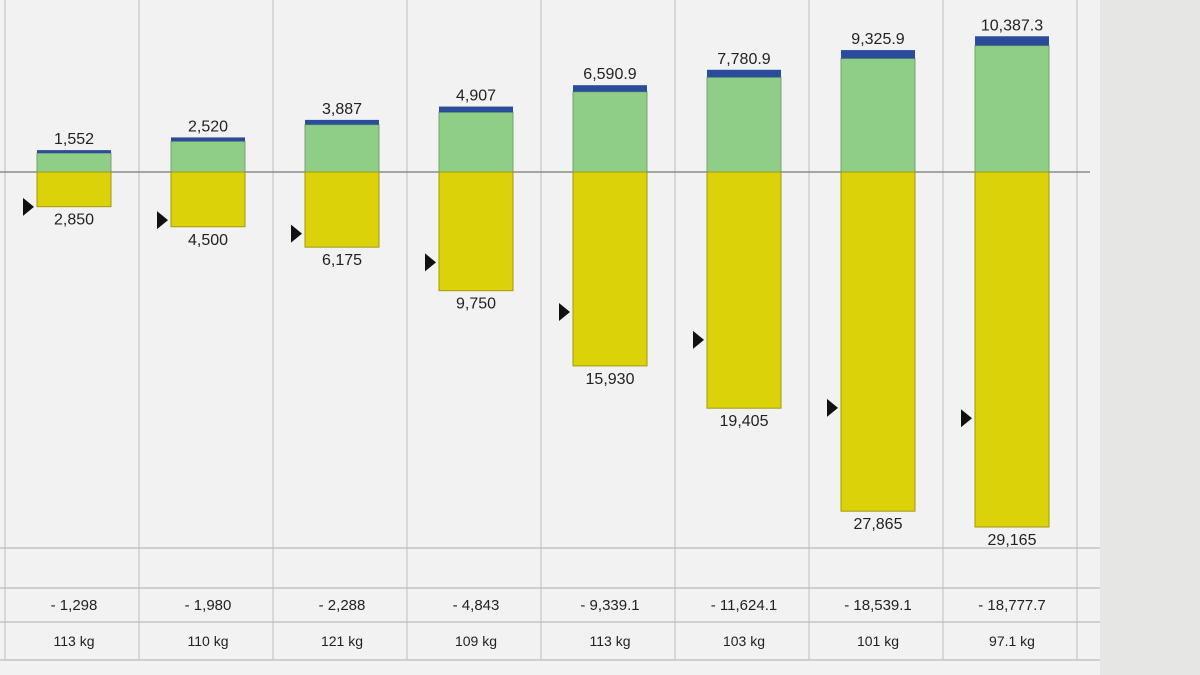  Describe the element at coordinates (342, 109) in the screenshot. I see `top-value-label: 3,887` at that location.